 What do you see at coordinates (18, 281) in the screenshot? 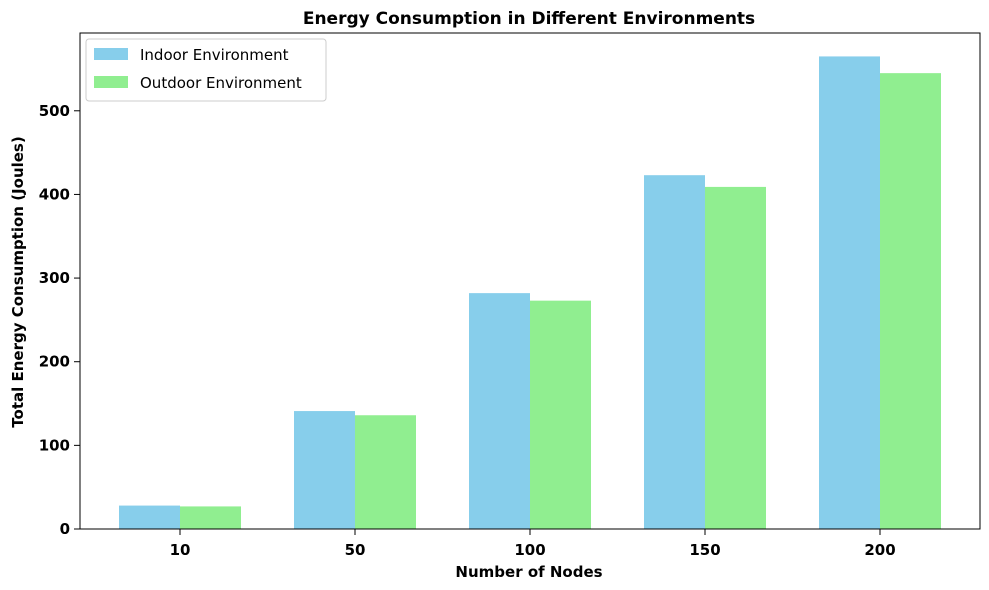
I see `y-axis-label: Total Energy Consumption (Joules)` at bounding box center [18, 281].